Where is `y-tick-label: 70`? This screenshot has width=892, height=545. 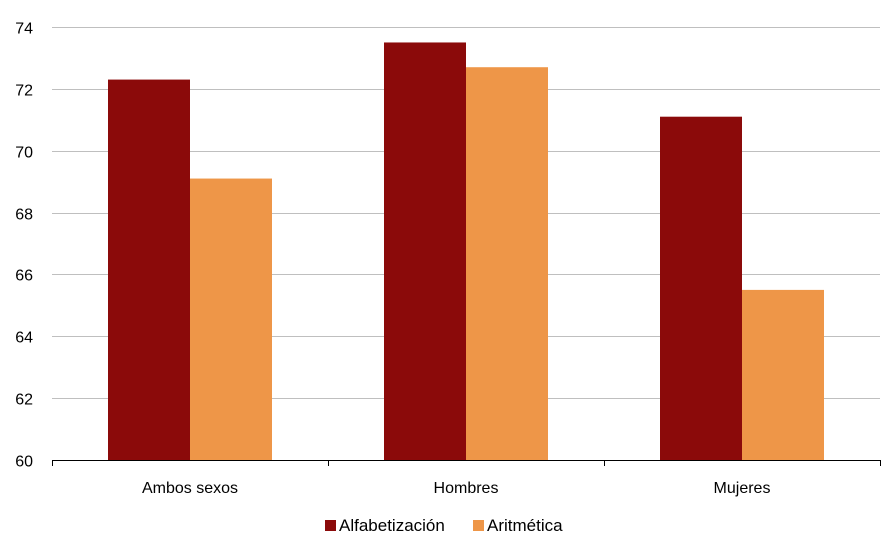
y-tick-label: 70 is located at coordinates (24, 153).